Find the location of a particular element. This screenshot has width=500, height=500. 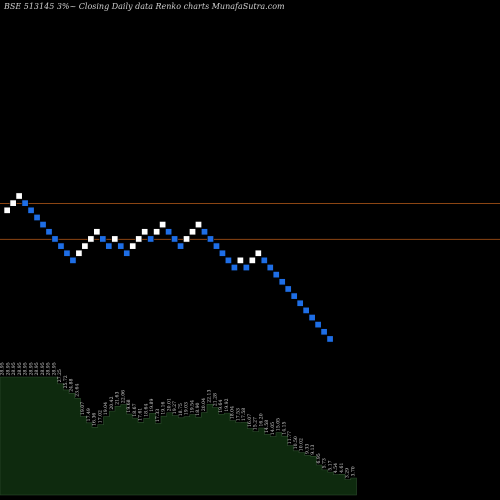

volume-label: 5.73 is located at coordinates (325, 463).